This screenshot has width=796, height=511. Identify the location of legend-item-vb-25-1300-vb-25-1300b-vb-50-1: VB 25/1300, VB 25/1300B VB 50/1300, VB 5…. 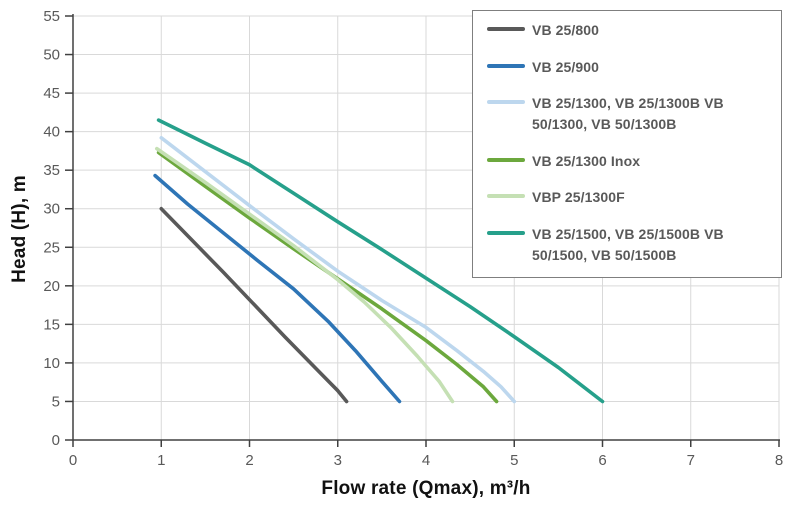
(629, 114).